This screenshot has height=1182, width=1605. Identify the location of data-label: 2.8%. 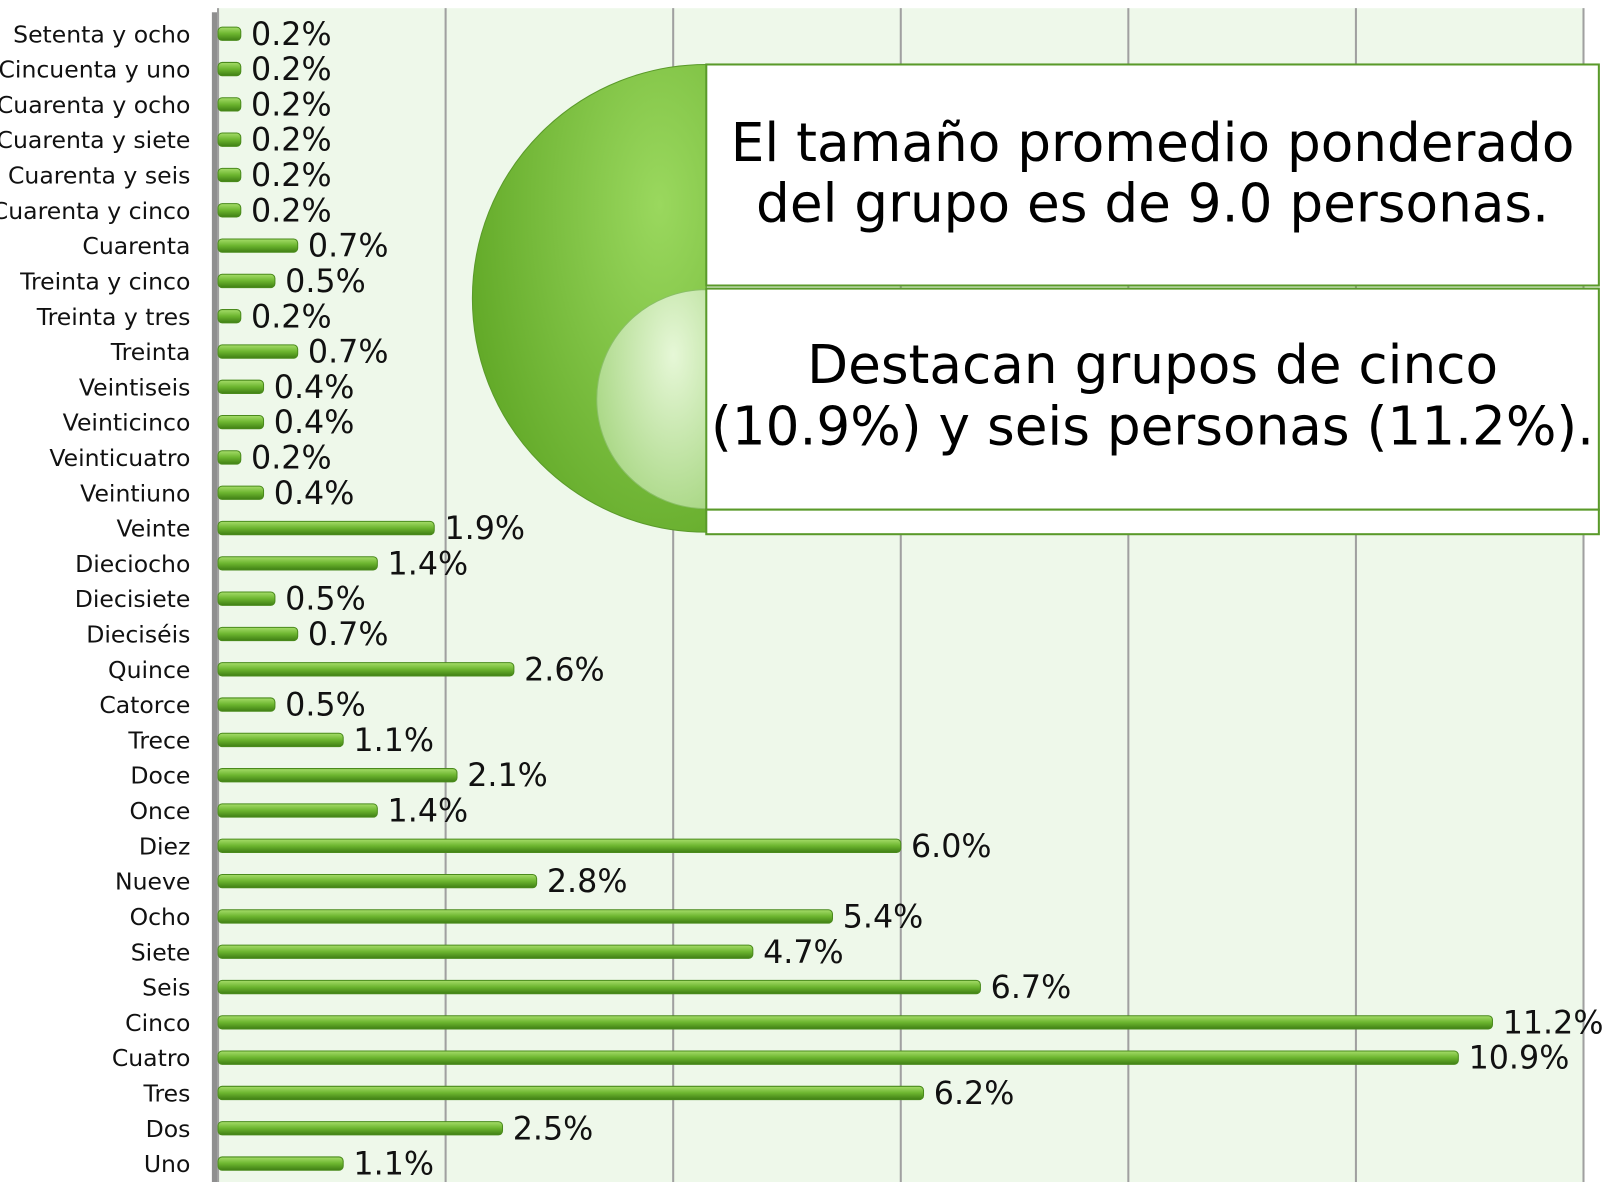
(587, 882).